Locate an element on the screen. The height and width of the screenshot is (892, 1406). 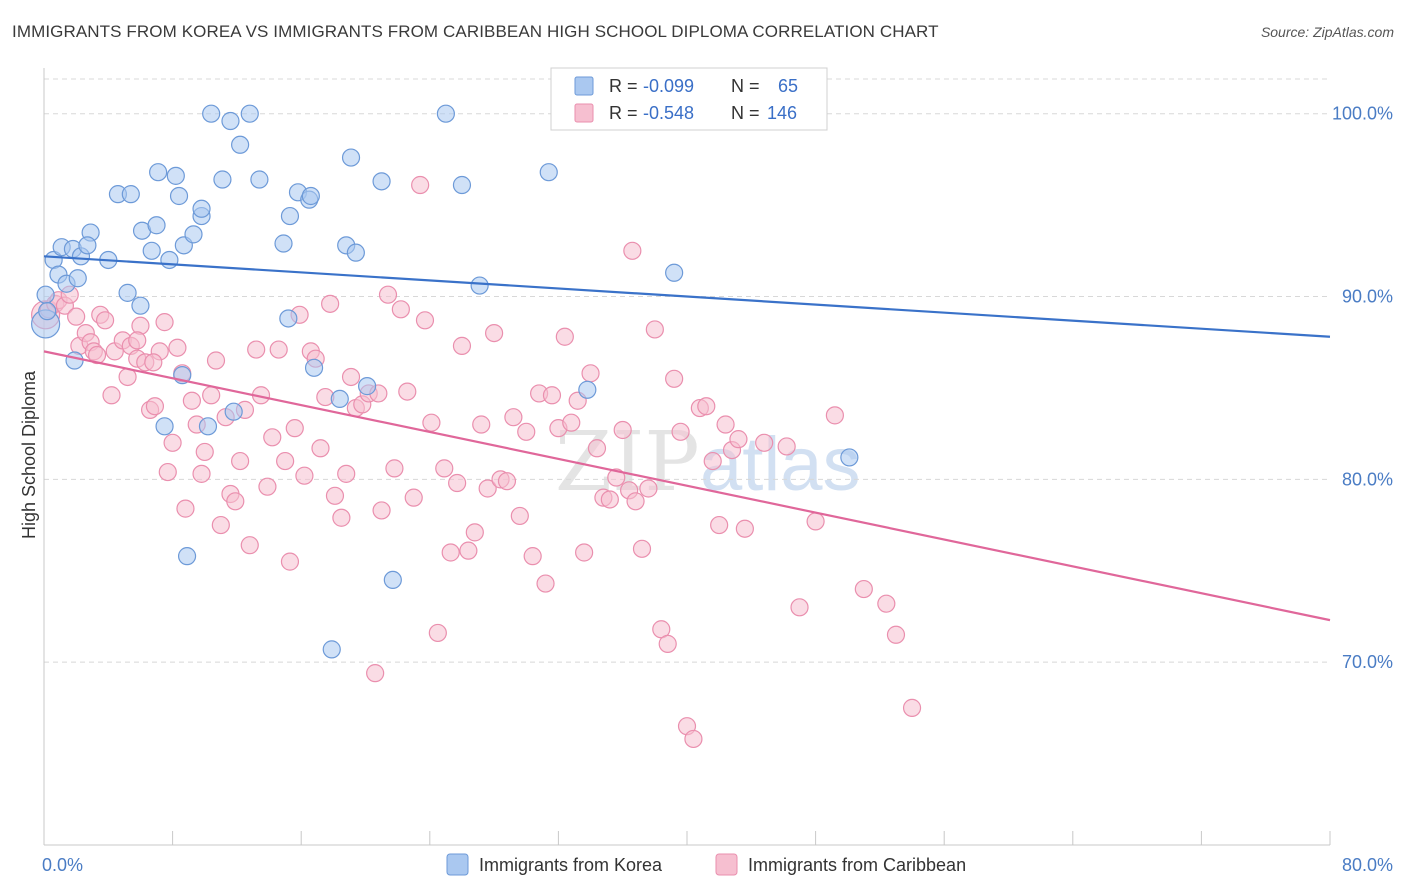
y-tick-label: 100.0% is located at coordinates (1362, 114).